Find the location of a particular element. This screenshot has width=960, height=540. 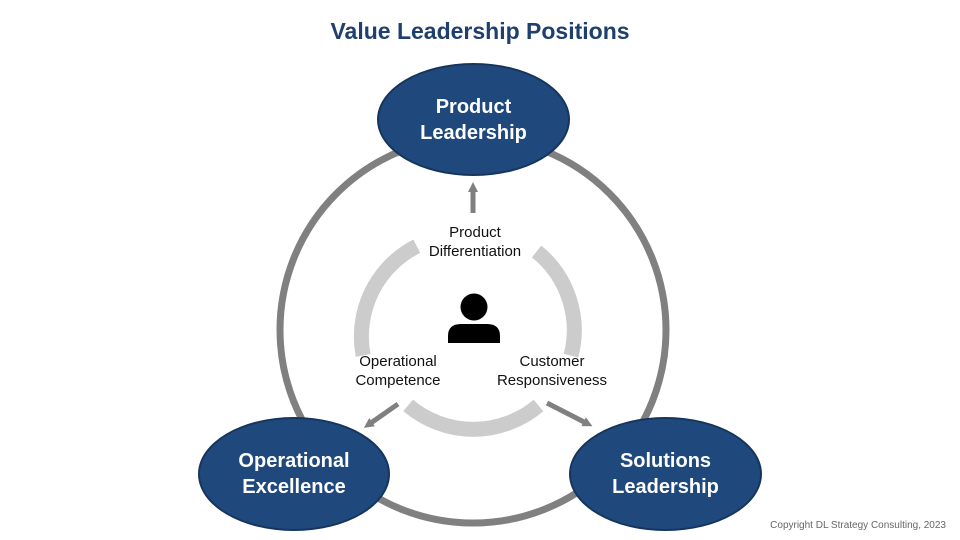

inner-ring-right-segment is located at coordinates (556, 301).